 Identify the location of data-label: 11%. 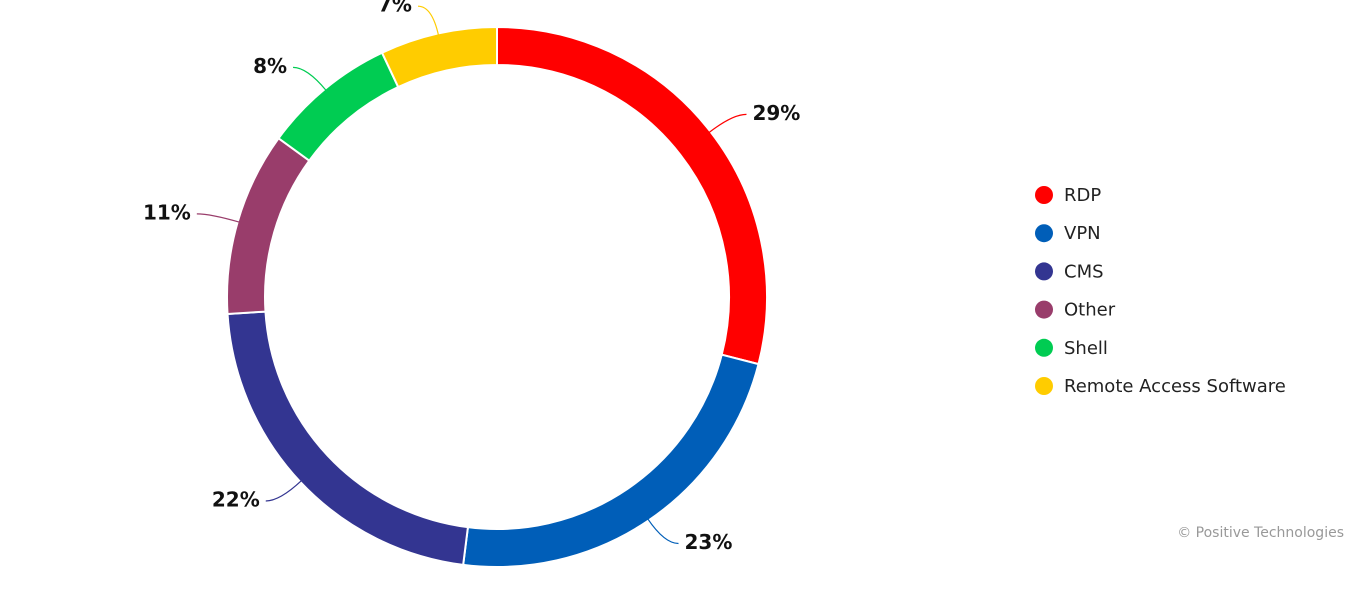
(167, 212).